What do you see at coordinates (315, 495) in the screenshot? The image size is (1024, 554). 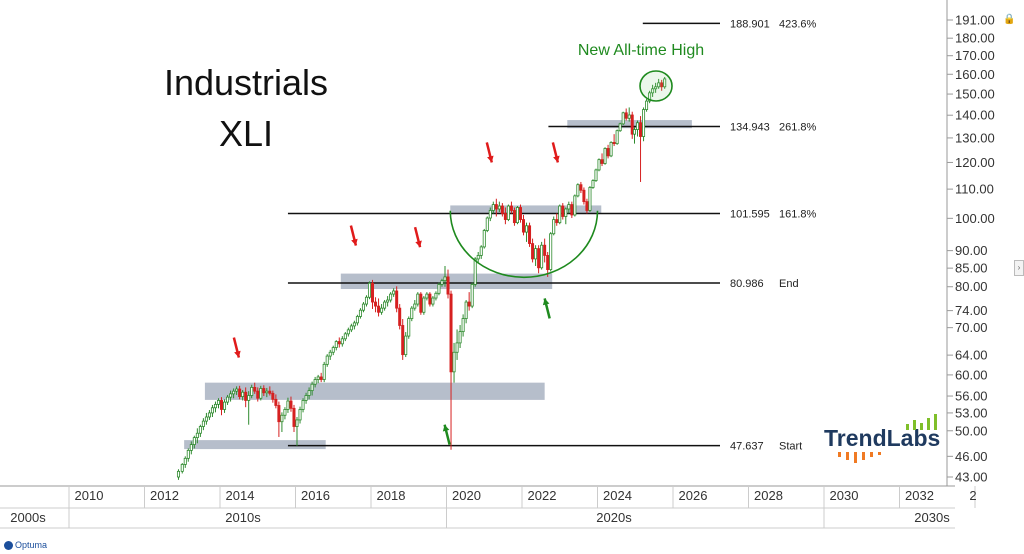 I see `year-tick-label: 2016` at bounding box center [315, 495].